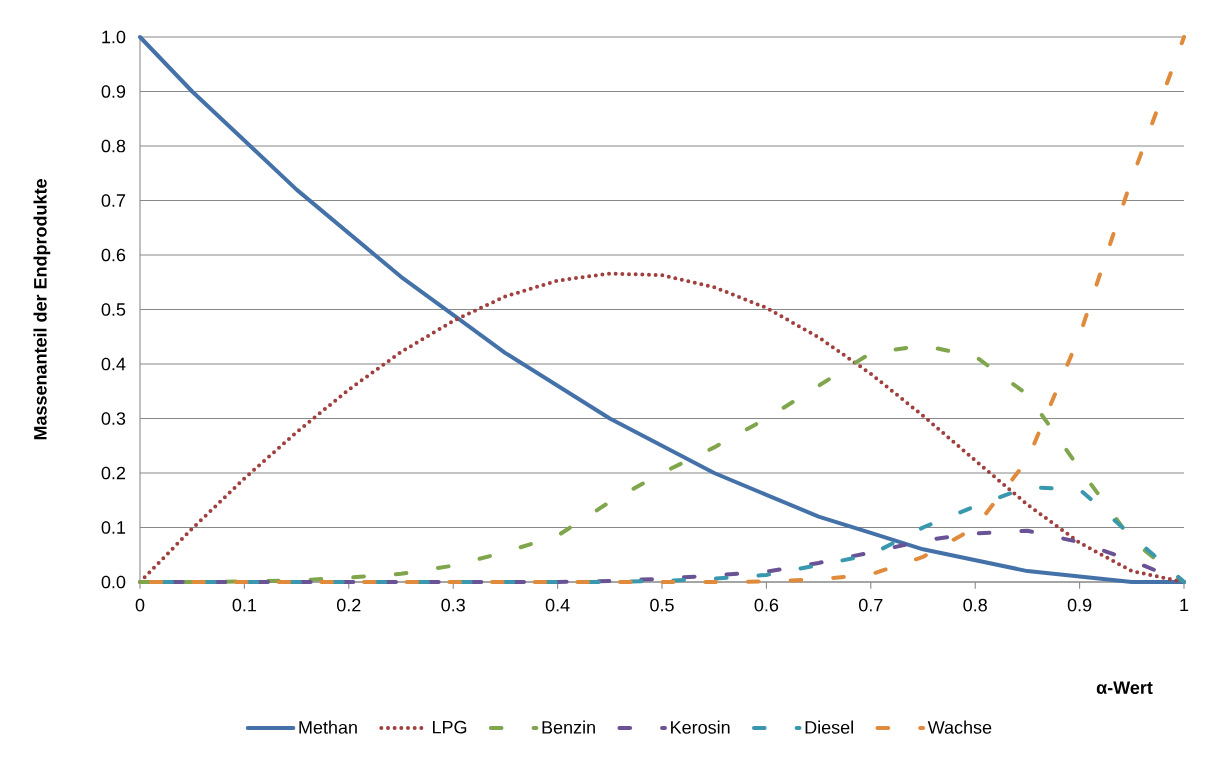 Image resolution: width=1215 pixels, height=765 pixels. What do you see at coordinates (113, 473) in the screenshot?
I see `y-tick-label: 0.2` at bounding box center [113, 473].